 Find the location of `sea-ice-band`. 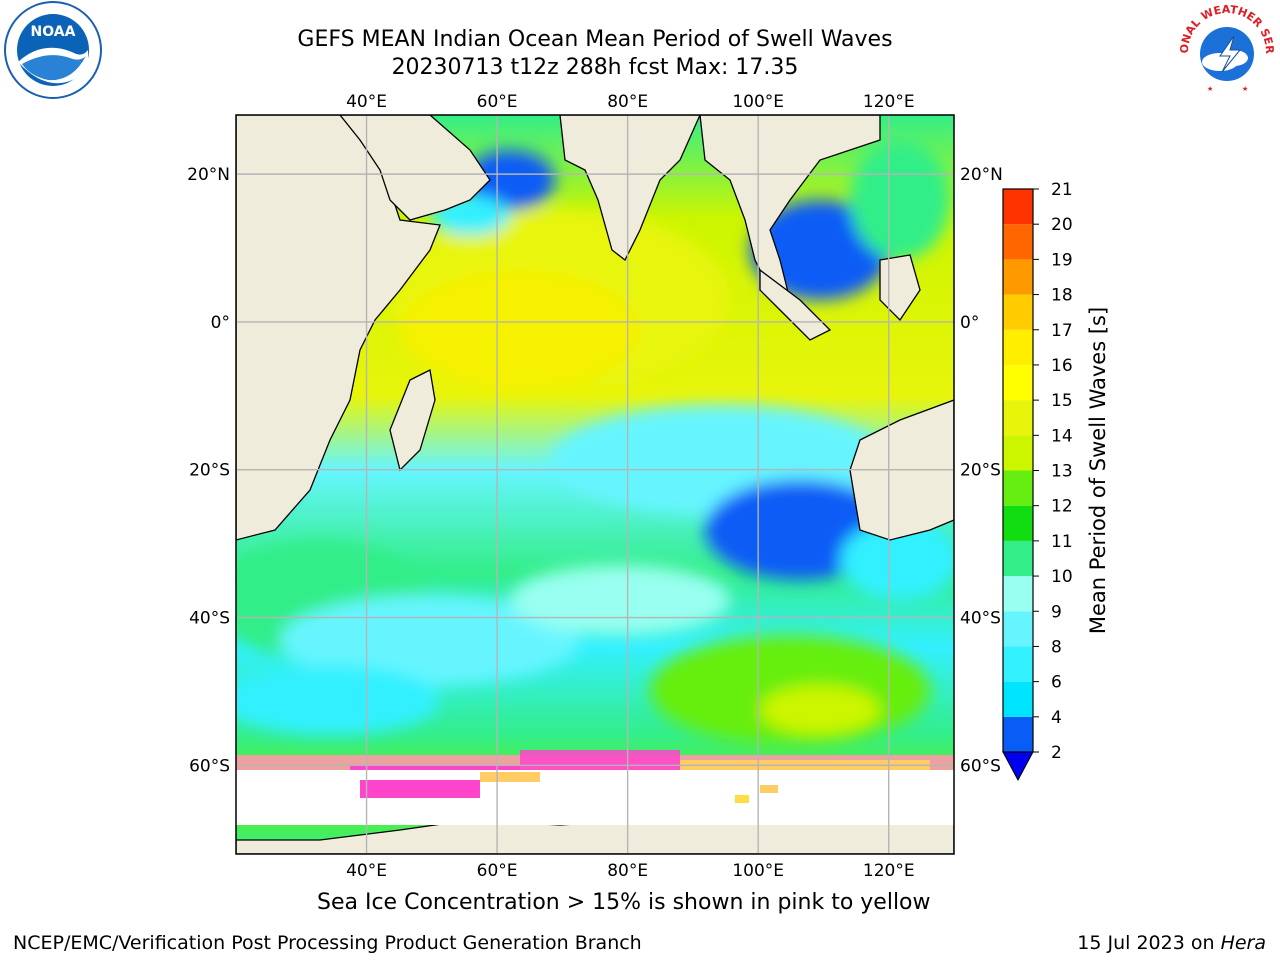

sea-ice-band is located at coordinates (595, 787).